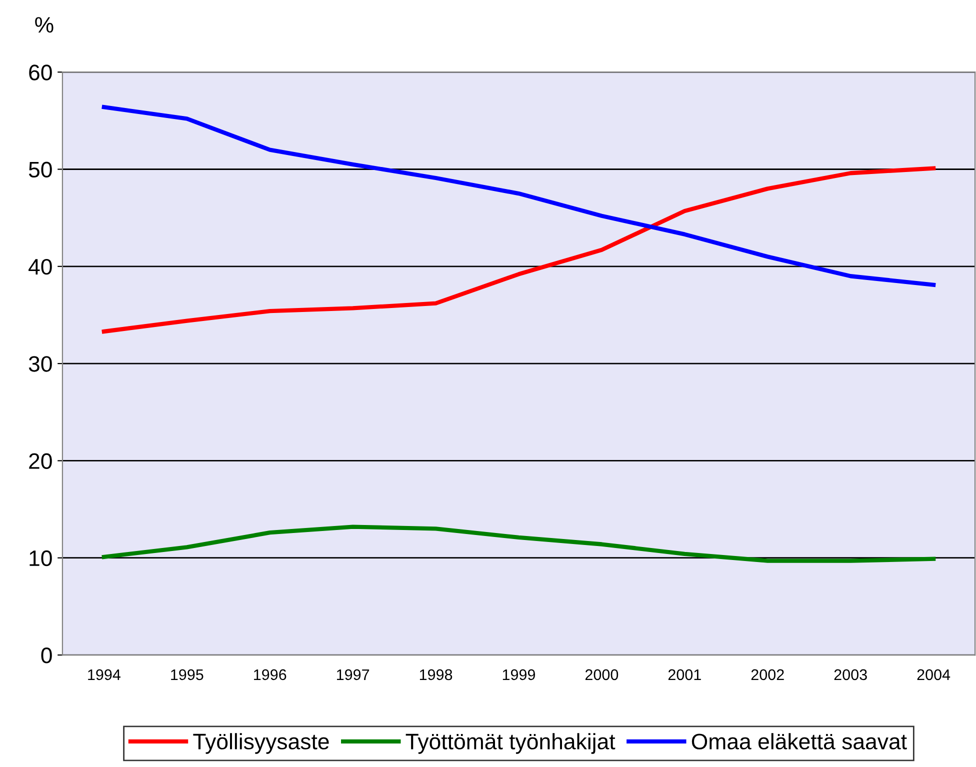  I want to click on x-tick-label: 2001, so click(684, 674).